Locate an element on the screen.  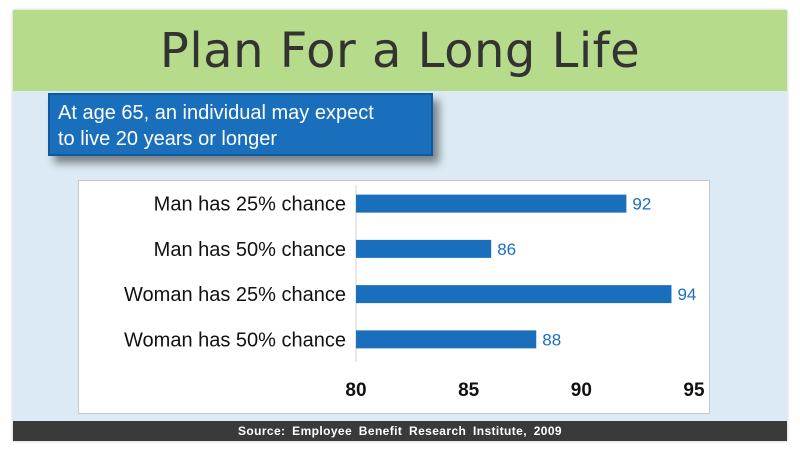
callout-line-1: At age 65, an individual may expect is located at coordinates (216, 113).